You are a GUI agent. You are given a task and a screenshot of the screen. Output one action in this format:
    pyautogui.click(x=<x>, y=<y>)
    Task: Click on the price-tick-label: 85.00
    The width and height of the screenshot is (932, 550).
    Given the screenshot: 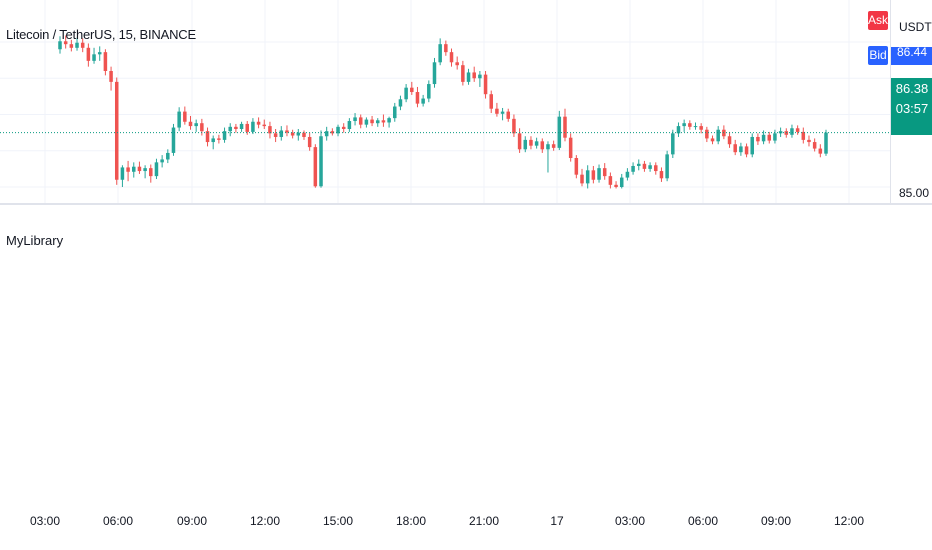 What is the action you would take?
    pyautogui.click(x=914, y=193)
    